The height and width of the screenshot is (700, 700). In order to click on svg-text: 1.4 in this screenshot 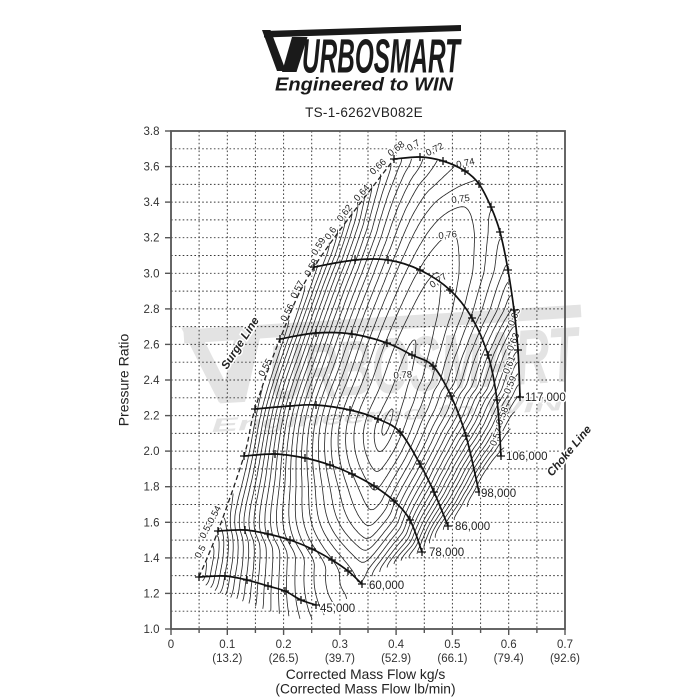, I will do `click(152, 559)`.